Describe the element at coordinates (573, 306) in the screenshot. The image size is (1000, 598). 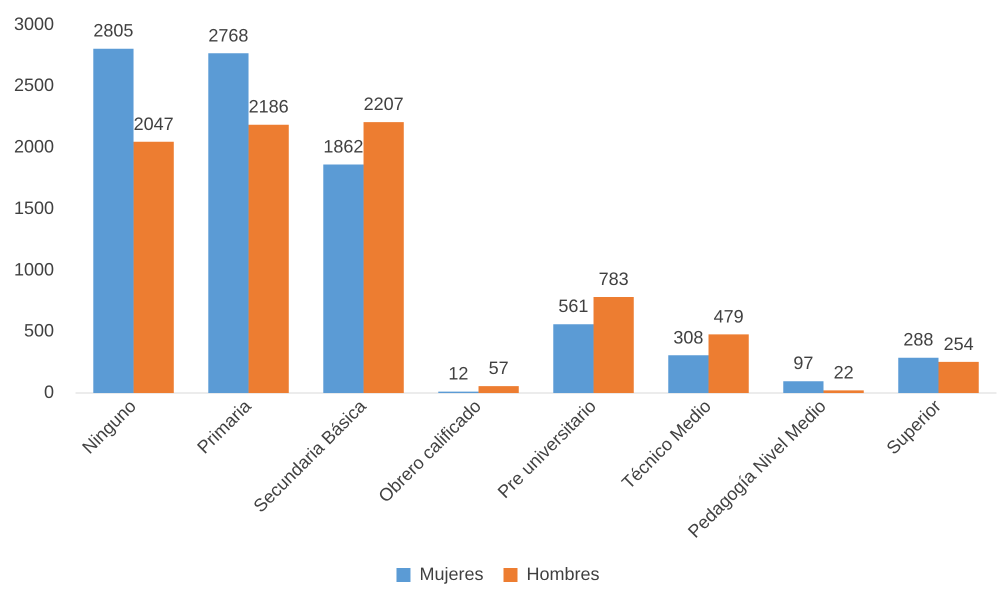
I see `data-label: 561` at that location.